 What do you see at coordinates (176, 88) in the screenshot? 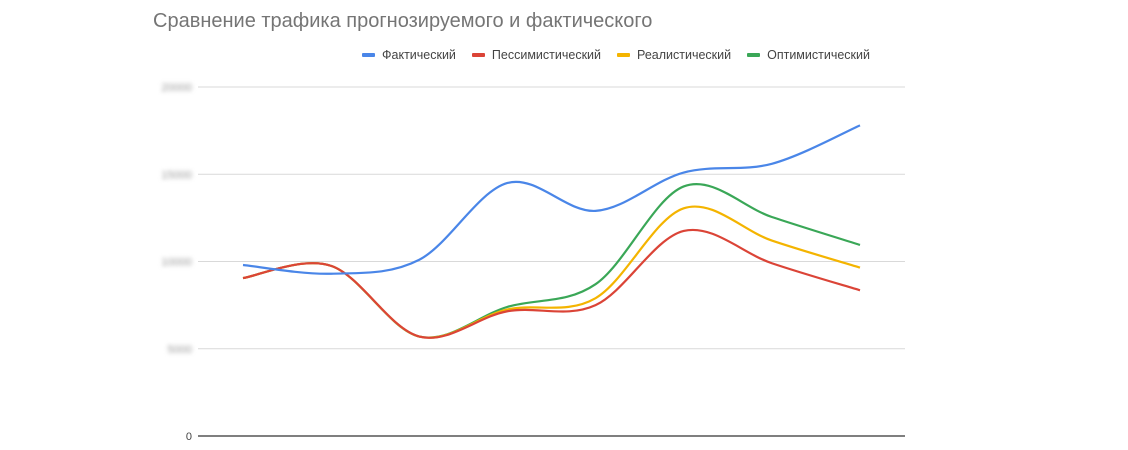
I see `y-tick-label: 20000` at bounding box center [176, 88].